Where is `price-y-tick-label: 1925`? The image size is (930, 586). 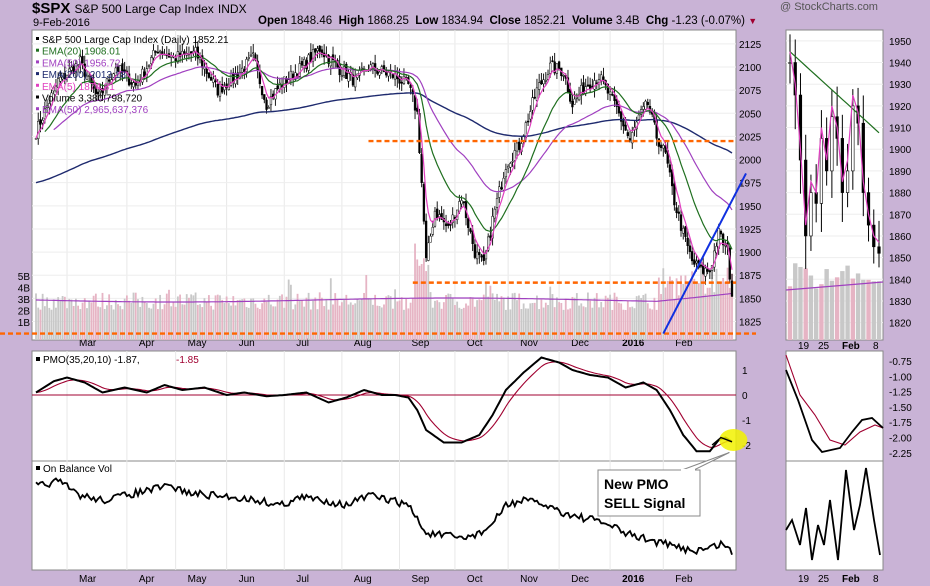 price-y-tick-label: 1925 is located at coordinates (750, 230).